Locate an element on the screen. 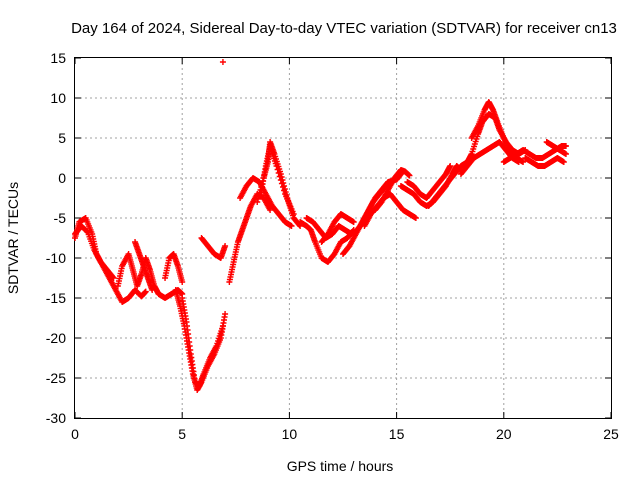 The width and height of the screenshot is (640, 480). y-tick-label: -30 is located at coordinates (56, 418).